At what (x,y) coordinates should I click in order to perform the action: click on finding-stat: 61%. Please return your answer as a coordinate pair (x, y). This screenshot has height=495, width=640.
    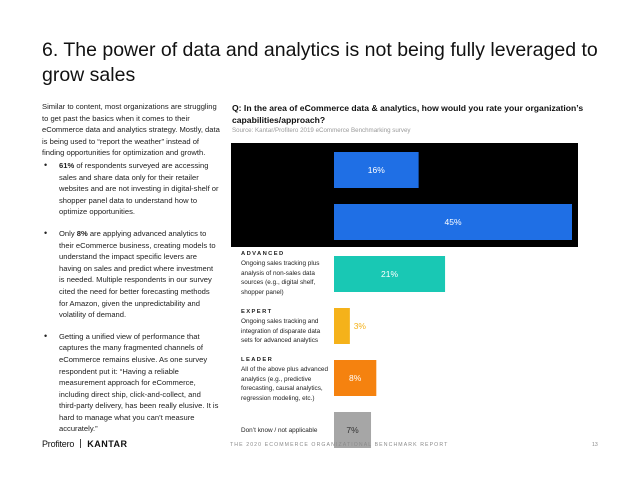
    Looking at the image, I should click on (67, 165).